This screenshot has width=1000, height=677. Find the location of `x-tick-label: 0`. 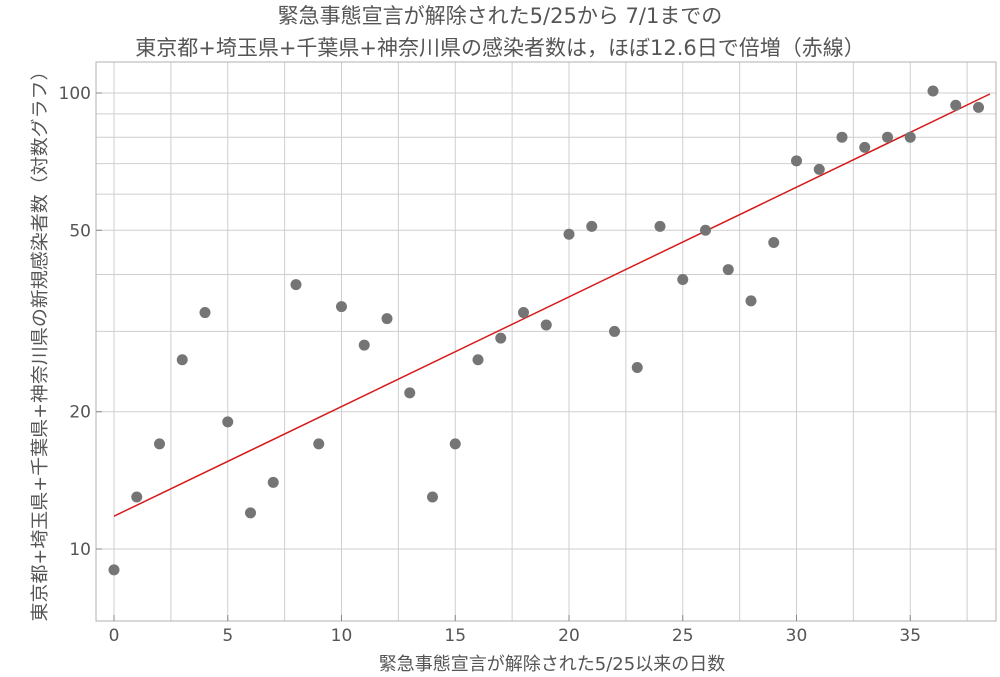

x-tick-label: 0 is located at coordinates (114, 636).